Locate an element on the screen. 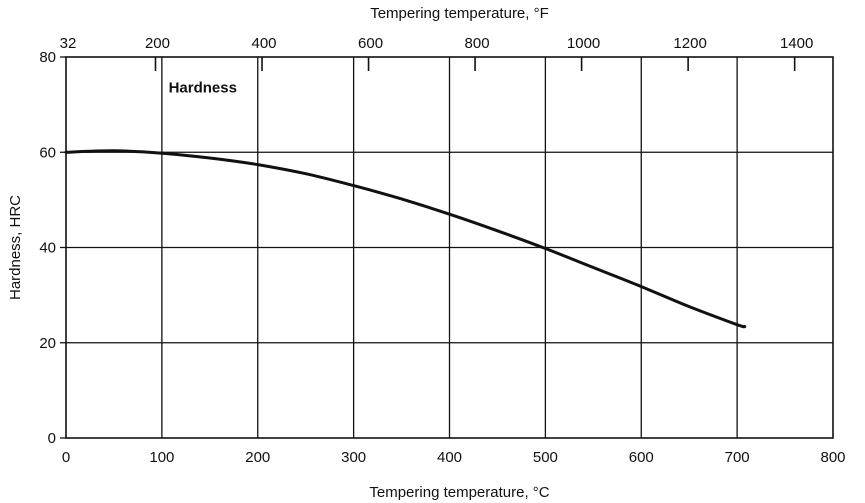 This screenshot has width=865, height=503. series-label-hardness: Hardness is located at coordinates (203, 88).